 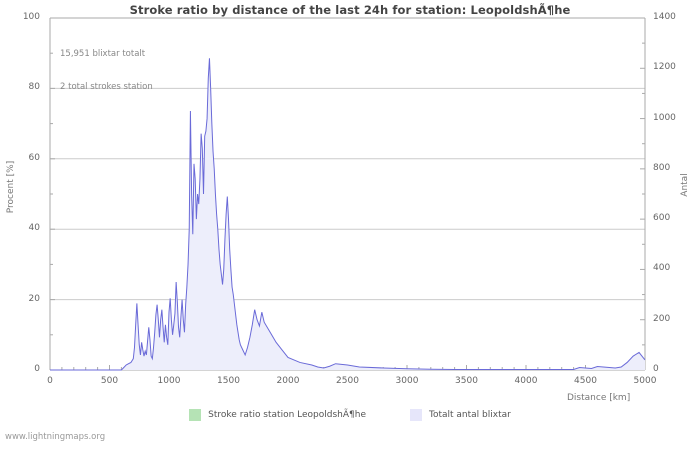 I want to click on y-right-tick-800: 800, so click(x=662, y=167).